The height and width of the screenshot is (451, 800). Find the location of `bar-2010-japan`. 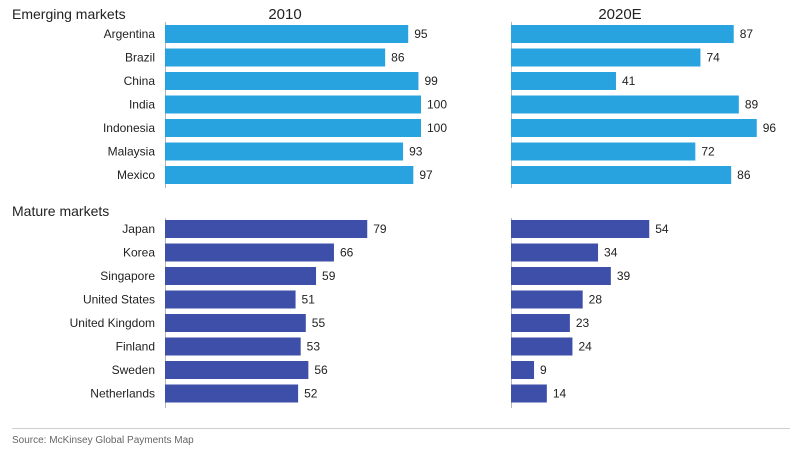

bar-2010-japan is located at coordinates (266, 229).